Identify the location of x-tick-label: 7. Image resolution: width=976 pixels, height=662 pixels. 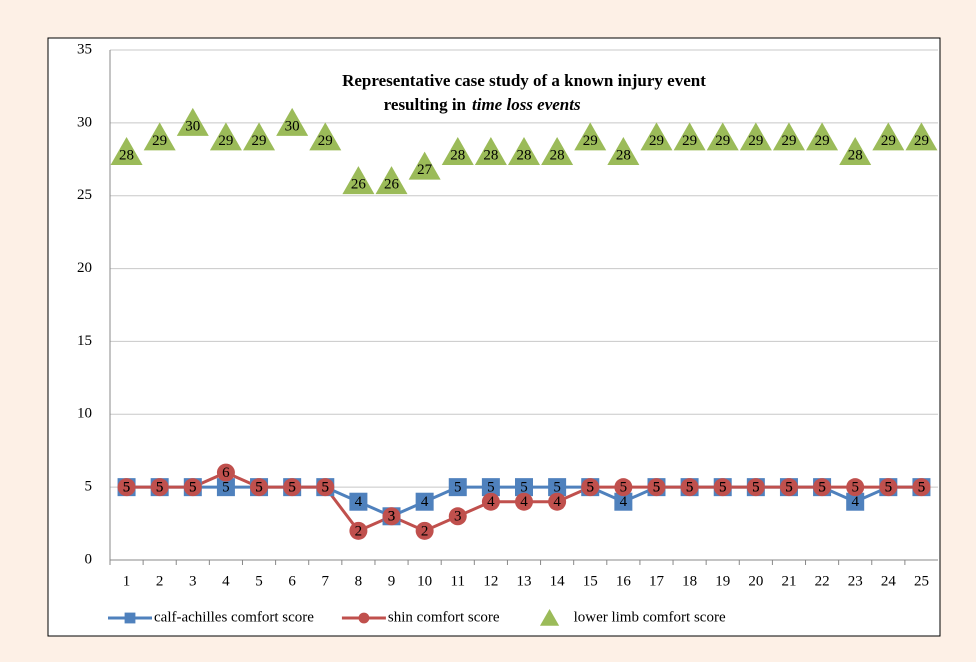
(326, 581).